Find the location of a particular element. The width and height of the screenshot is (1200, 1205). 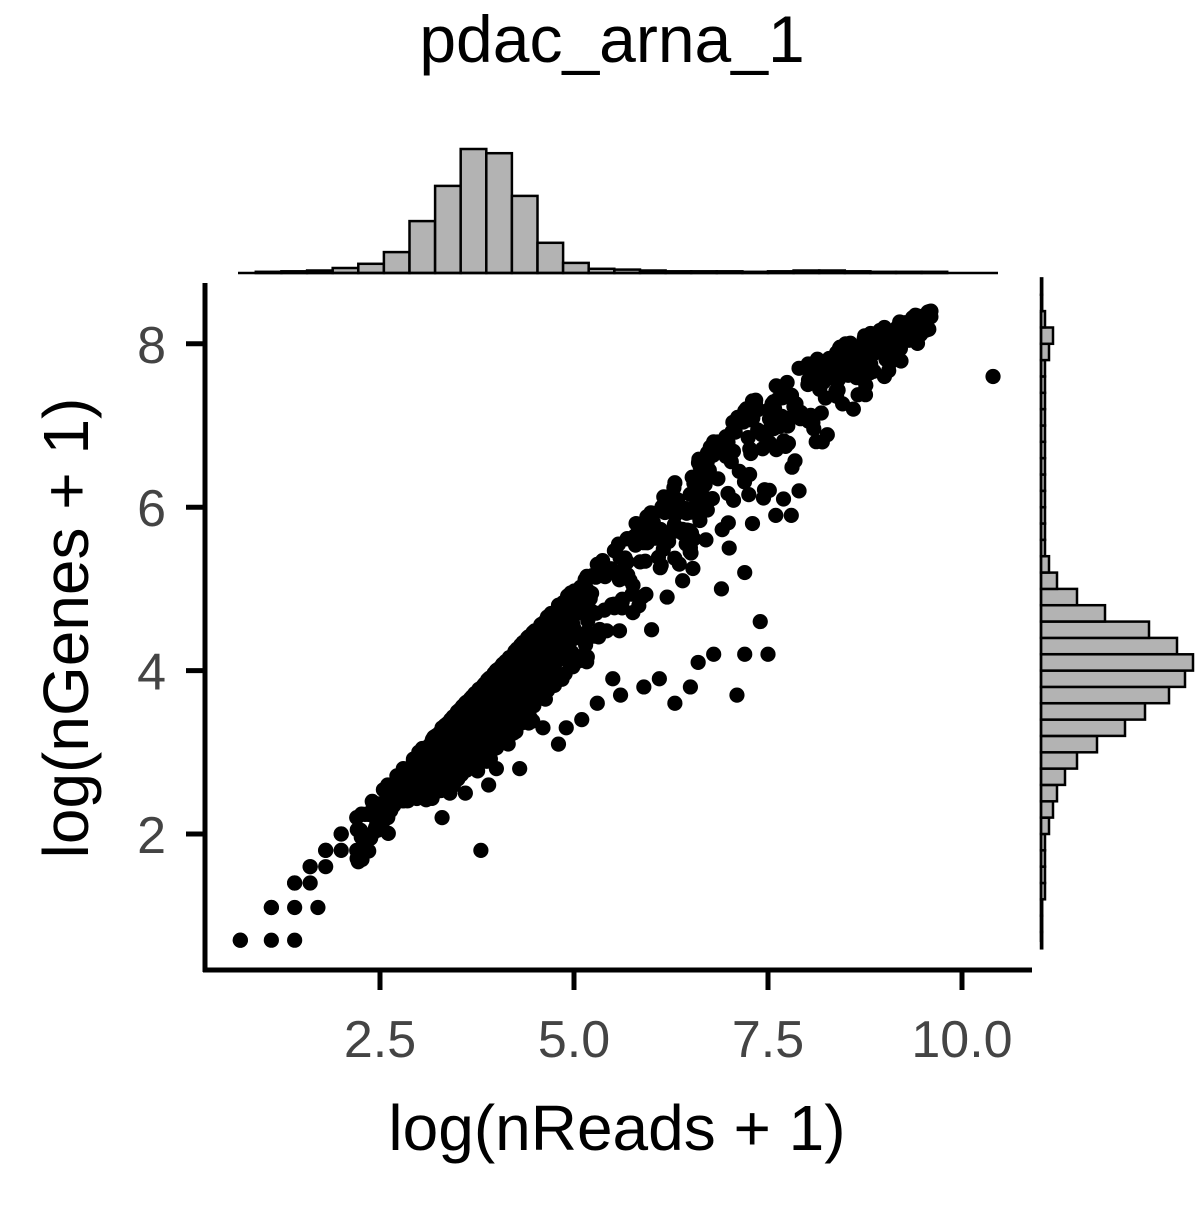

x-tick-label: 10.0 is located at coordinates (961, 1040).